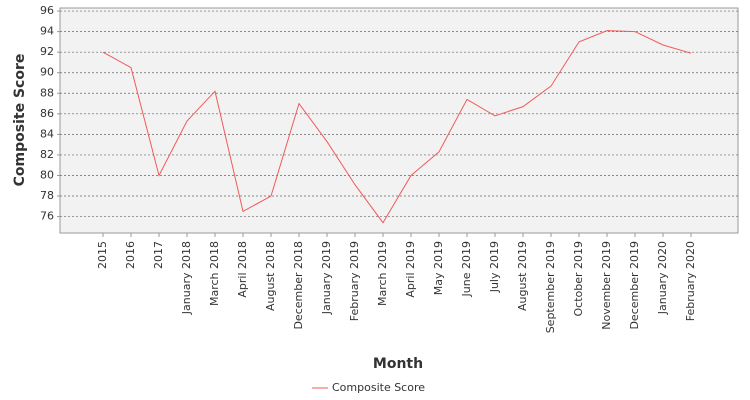 This screenshot has height=400, width=750. What do you see at coordinates (634, 285) in the screenshot?
I see `x-tick-label: December 2019` at bounding box center [634, 285].